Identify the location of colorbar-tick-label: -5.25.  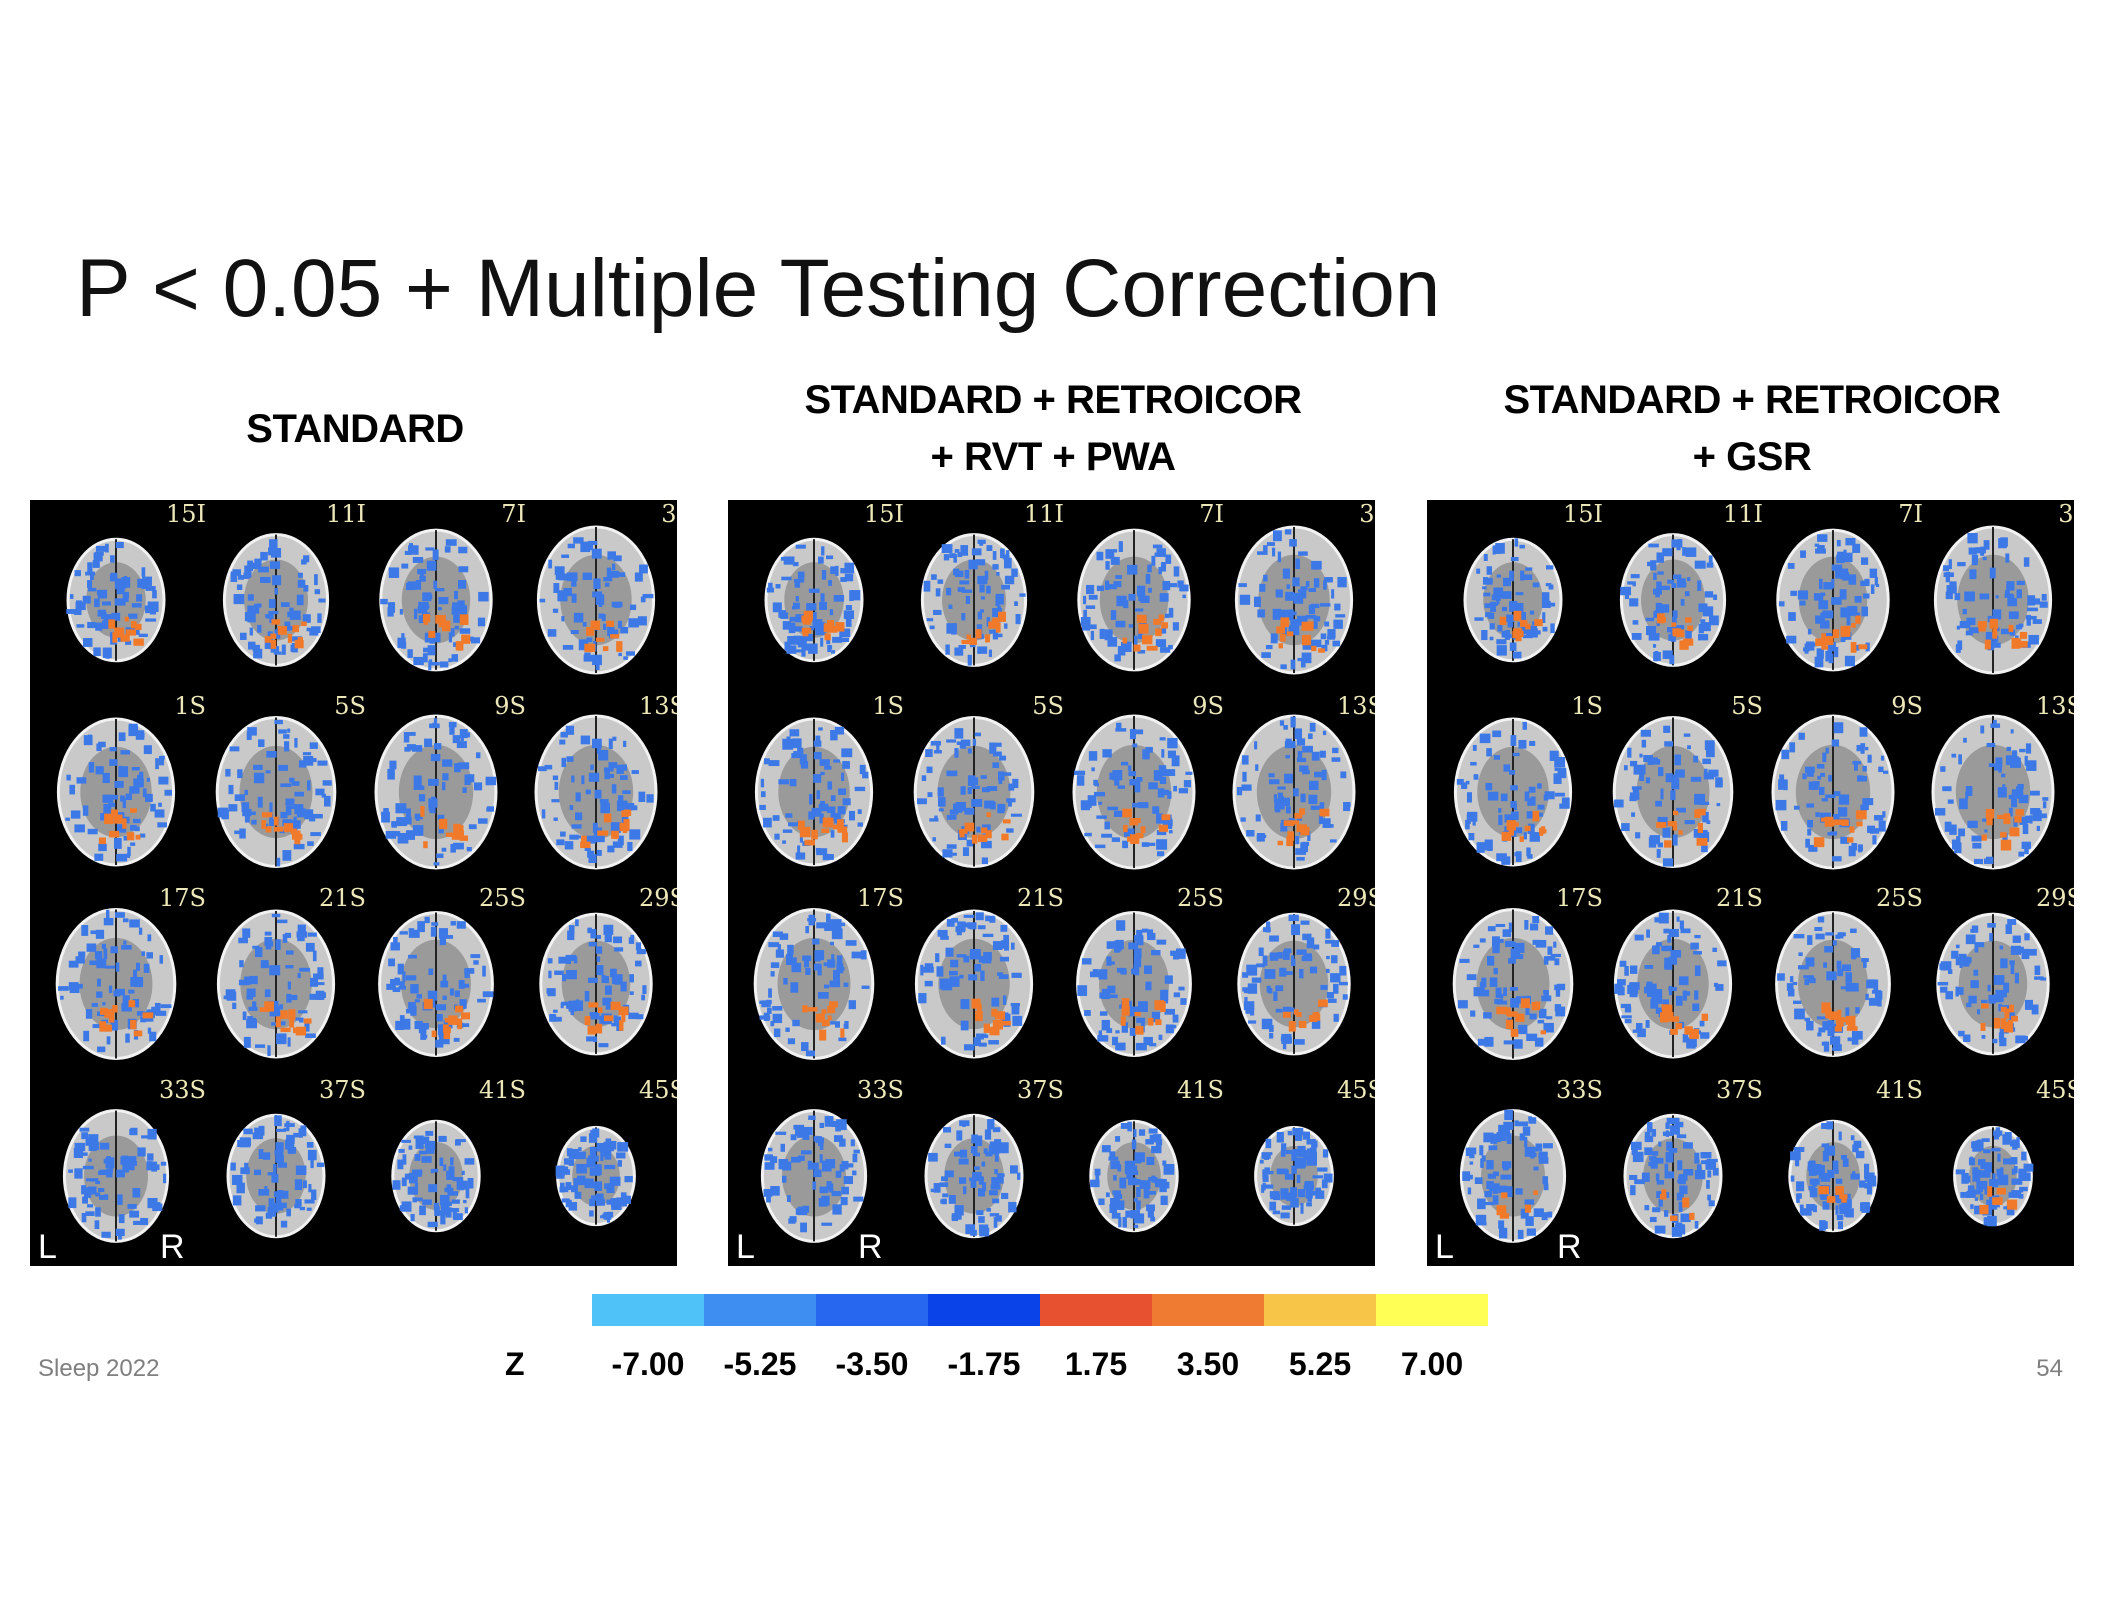
(760, 1364).